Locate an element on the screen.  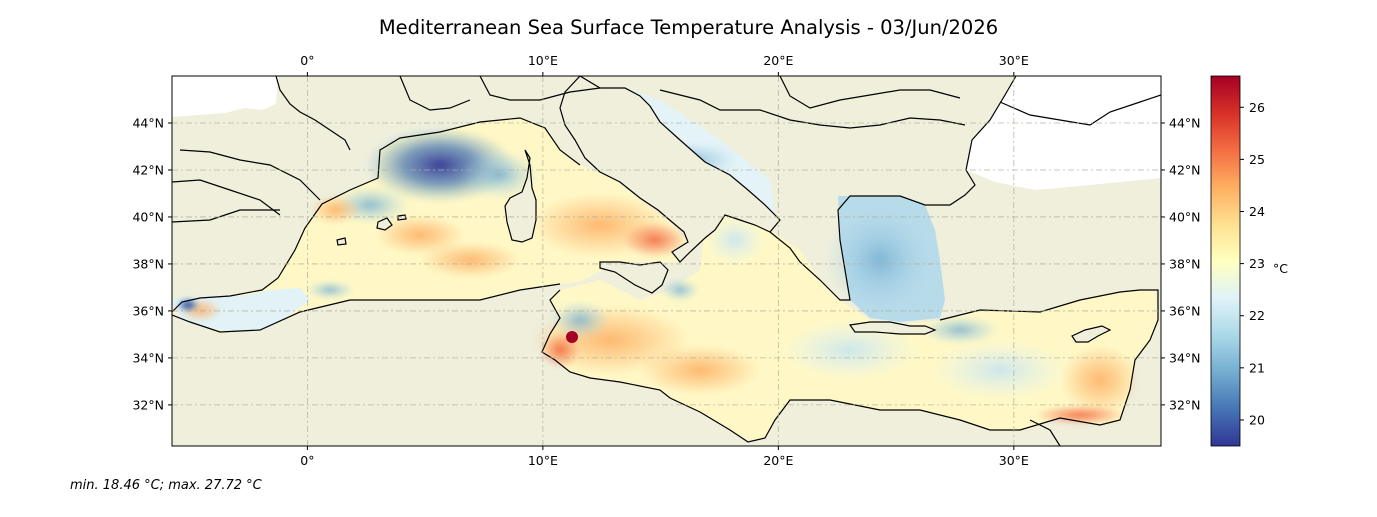
colorbar-unit-label: °C is located at coordinates (1280, 268).